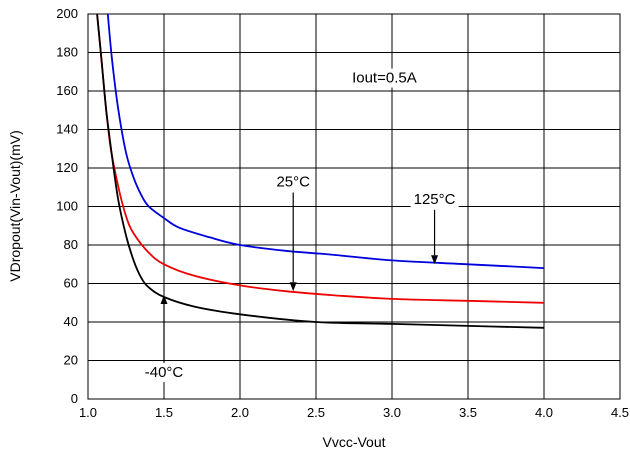 The height and width of the screenshot is (456, 630). Describe the element at coordinates (15, 205) in the screenshot. I see `y-axis-label: VDropout(Vin-Vout)(mV)` at that location.